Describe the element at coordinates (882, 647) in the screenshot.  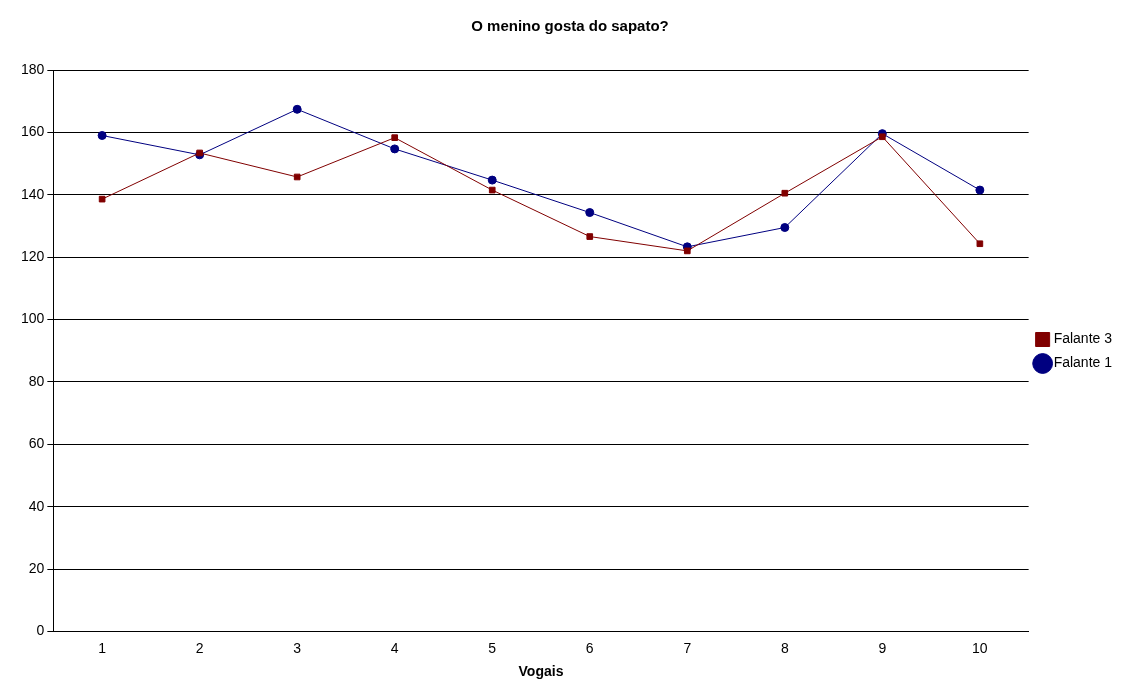
I see `x-tick-label: 9` at that location.